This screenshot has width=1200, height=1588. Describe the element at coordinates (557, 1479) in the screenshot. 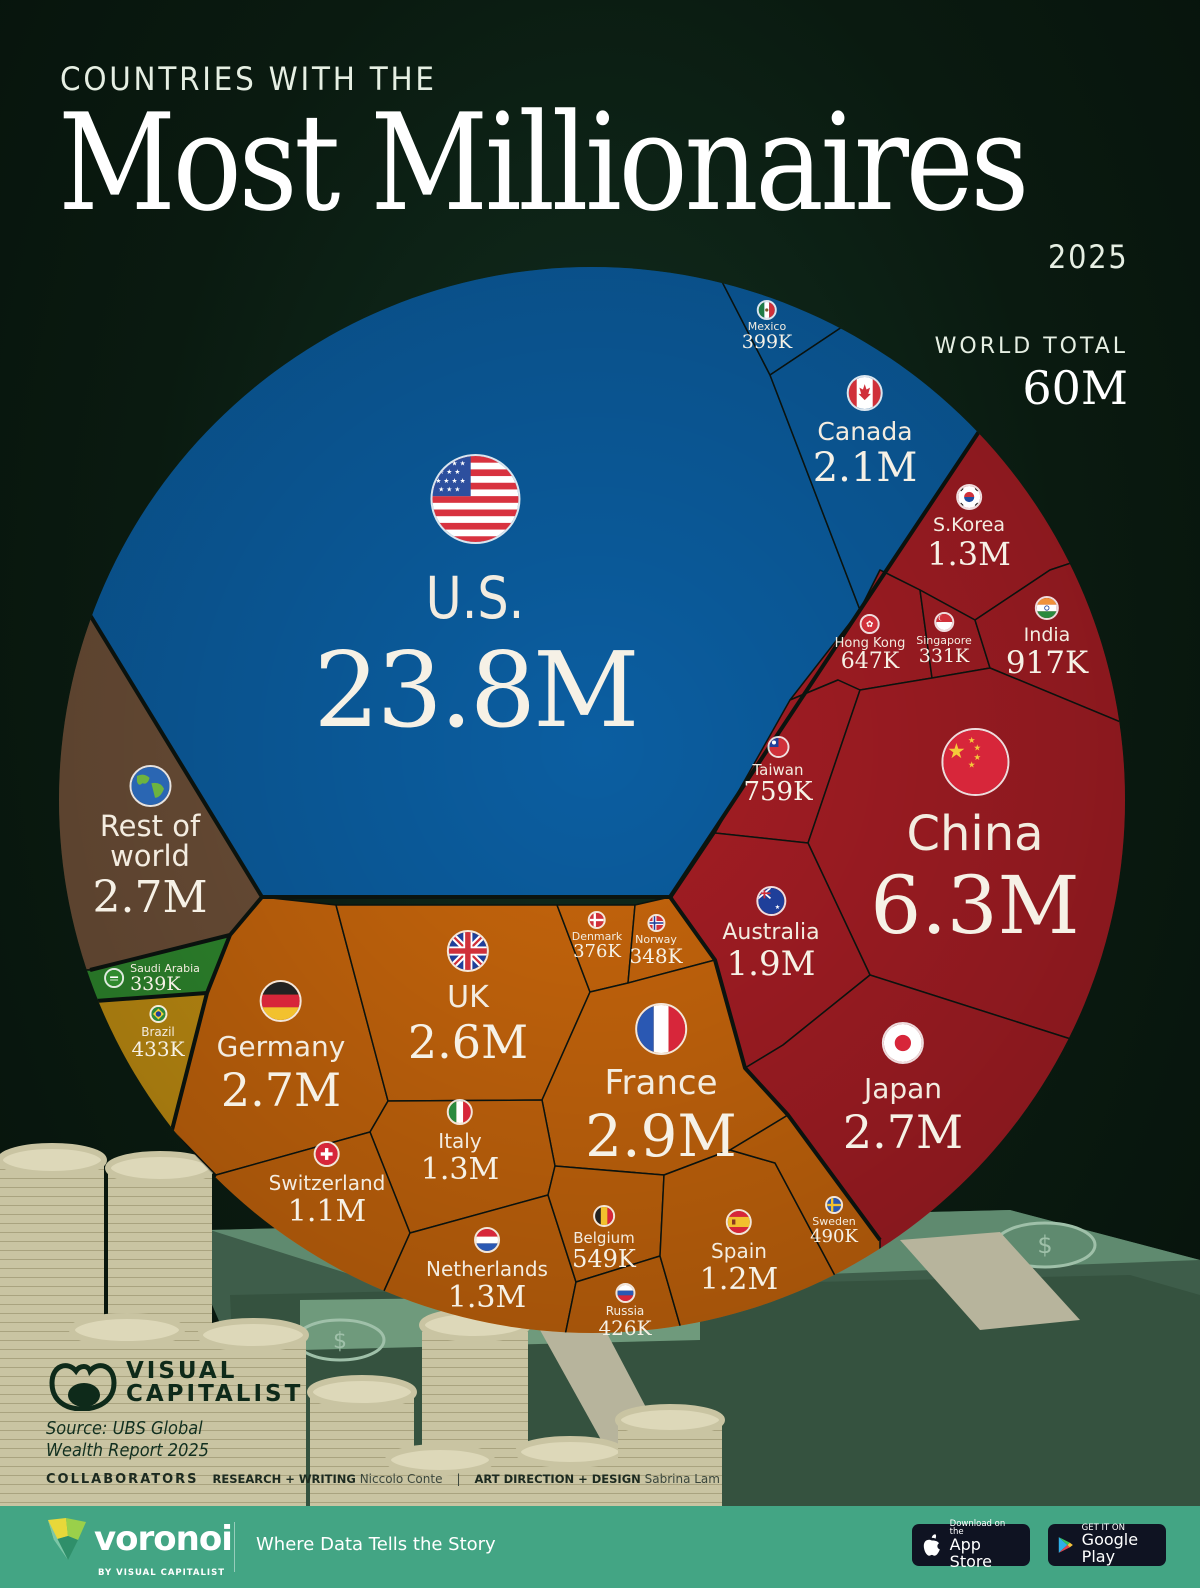

I see `design-label: ART DIRECTION + DESIGN` at that location.